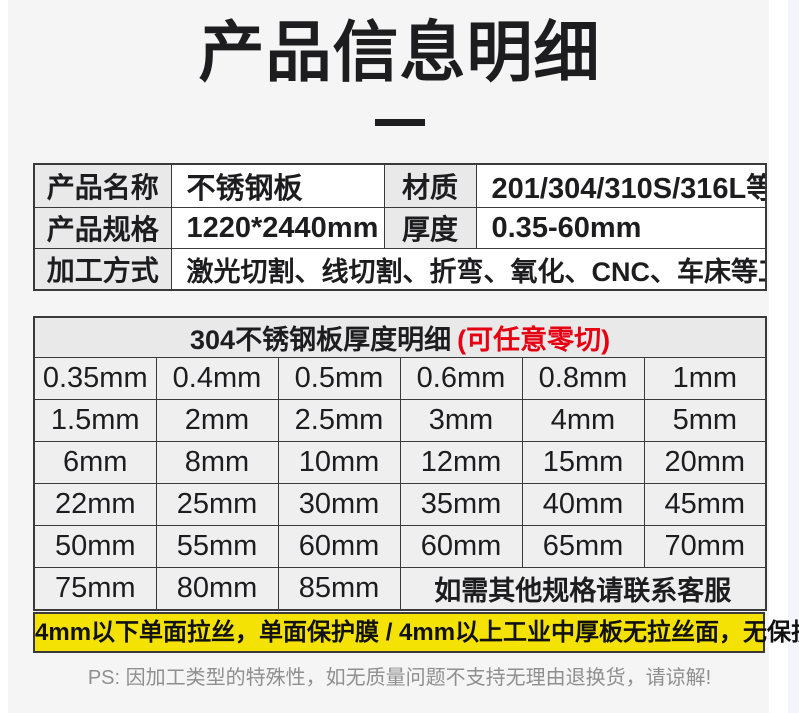  Describe the element at coordinates (621, 228) in the screenshot. I see `thickness-value: 0.35-60mm` at that location.